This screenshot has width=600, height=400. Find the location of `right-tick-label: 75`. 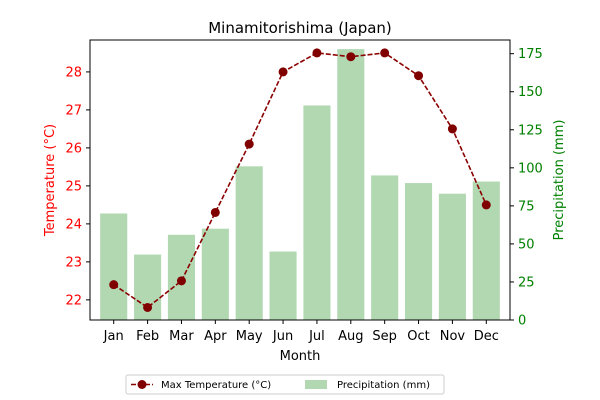

right-tick-label: 75 is located at coordinates (526, 206).